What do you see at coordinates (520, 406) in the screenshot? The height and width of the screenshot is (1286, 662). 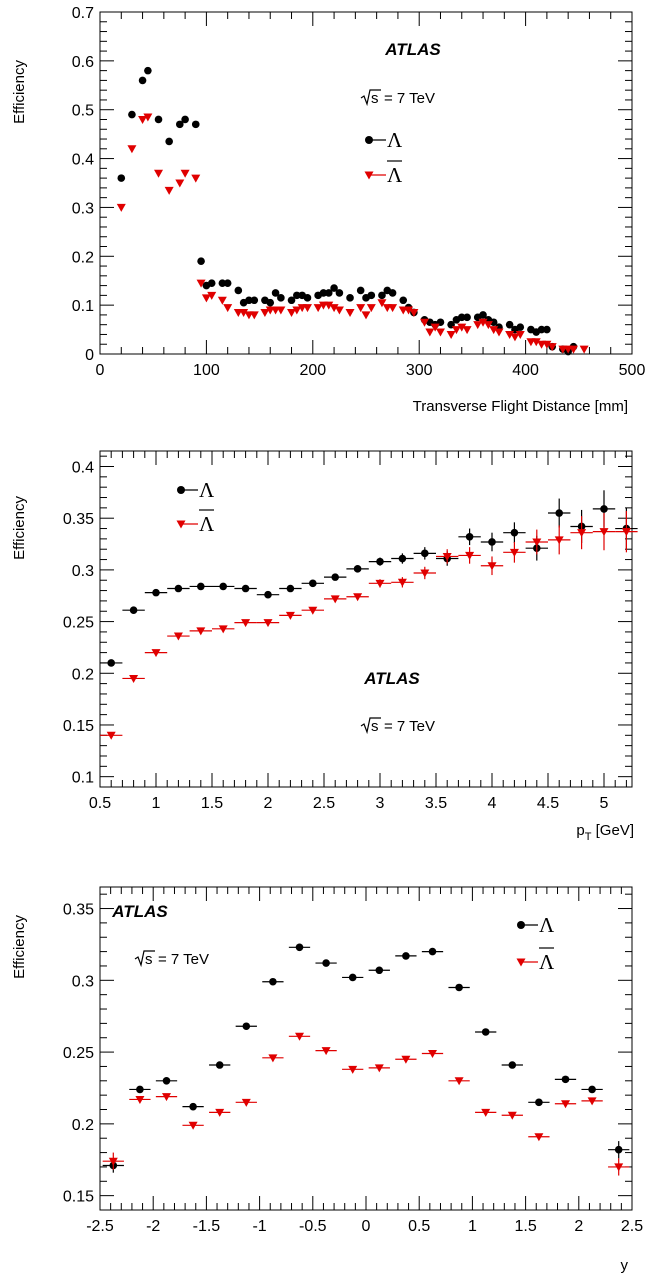 I see `x-axis-label: Transverse Flight Distance [mm]` at bounding box center [520, 406].